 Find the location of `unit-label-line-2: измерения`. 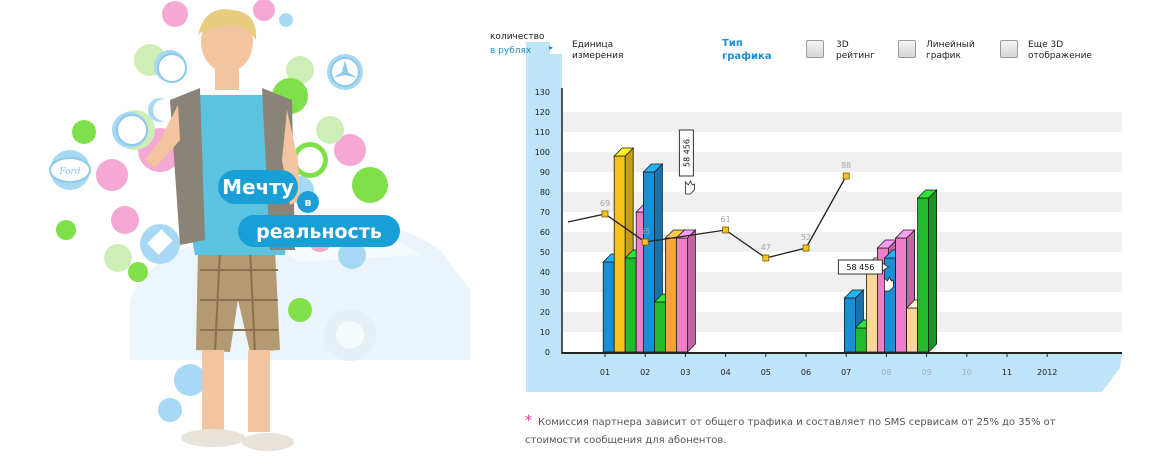

unit-label-line-2: измерения is located at coordinates (598, 56).